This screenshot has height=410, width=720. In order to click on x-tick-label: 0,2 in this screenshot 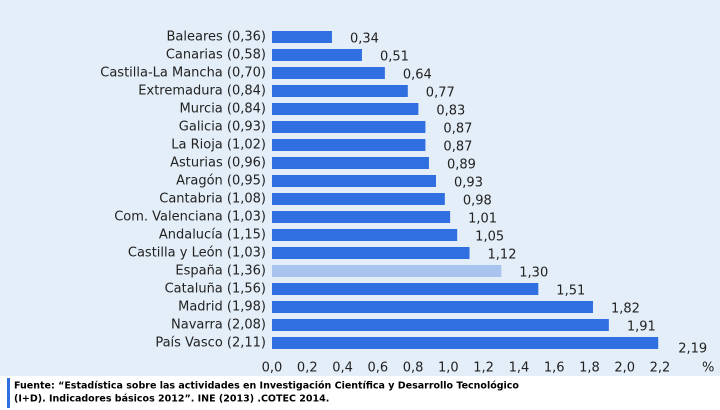, I will do `click(307, 368)`.